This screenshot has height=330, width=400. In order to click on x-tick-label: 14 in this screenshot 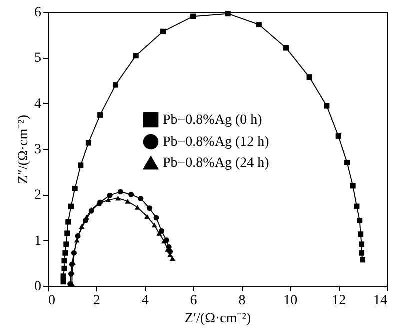, I will do `click(381, 301)`.